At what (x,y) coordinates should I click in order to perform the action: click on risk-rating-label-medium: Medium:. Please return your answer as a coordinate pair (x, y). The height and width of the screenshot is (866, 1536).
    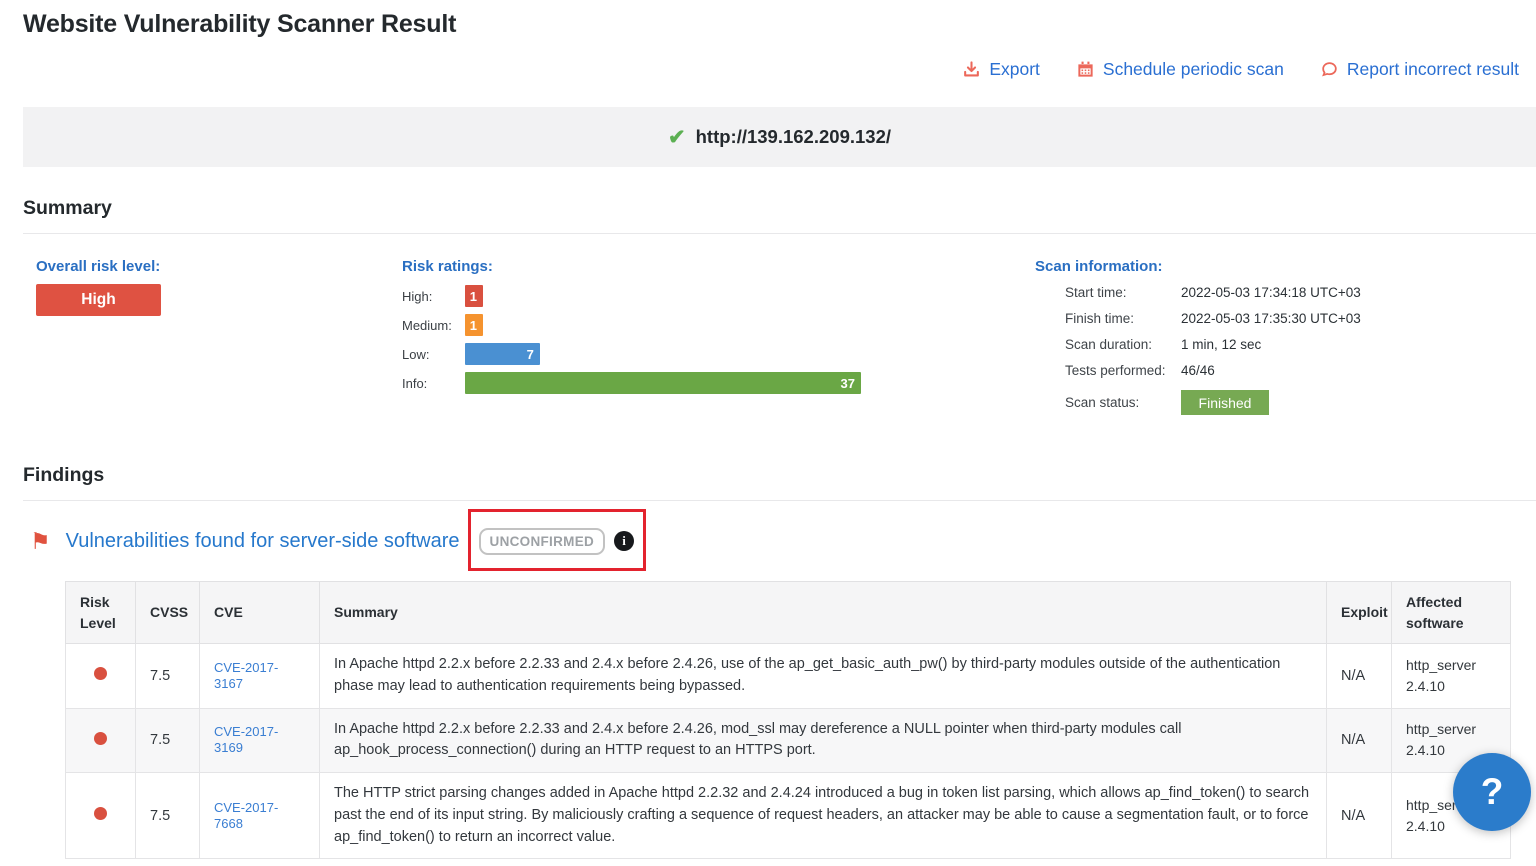
    Looking at the image, I should click on (427, 325).